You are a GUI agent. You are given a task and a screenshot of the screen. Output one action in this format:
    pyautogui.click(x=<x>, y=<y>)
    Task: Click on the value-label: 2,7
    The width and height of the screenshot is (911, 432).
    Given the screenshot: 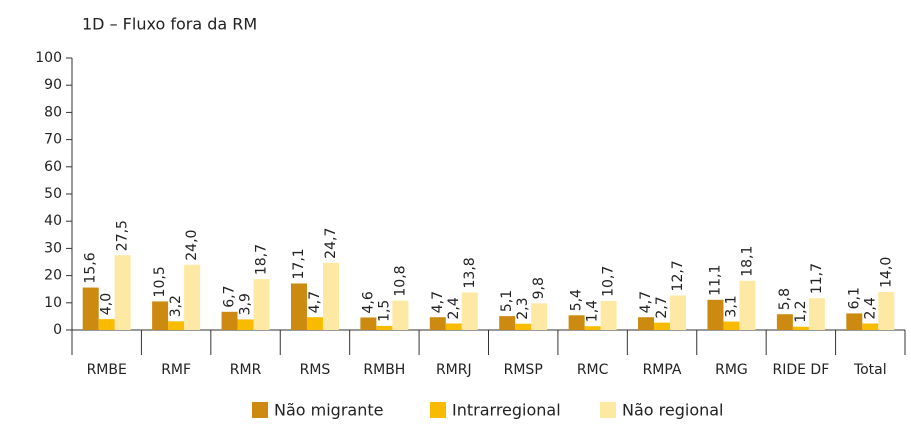 What is the action you would take?
    pyautogui.click(x=662, y=307)
    